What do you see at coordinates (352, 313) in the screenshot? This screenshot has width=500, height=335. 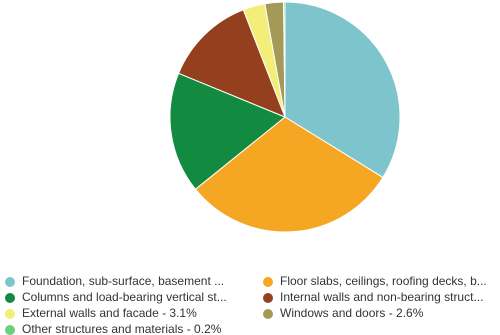 I see `legend-label: Windows and doors - 2.6%` at bounding box center [352, 313].